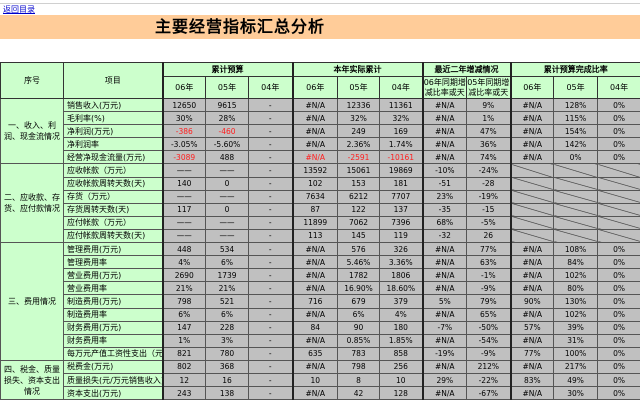 This screenshot has height=402, width=640. I want to click on value-cell: 13592, so click(315, 170).